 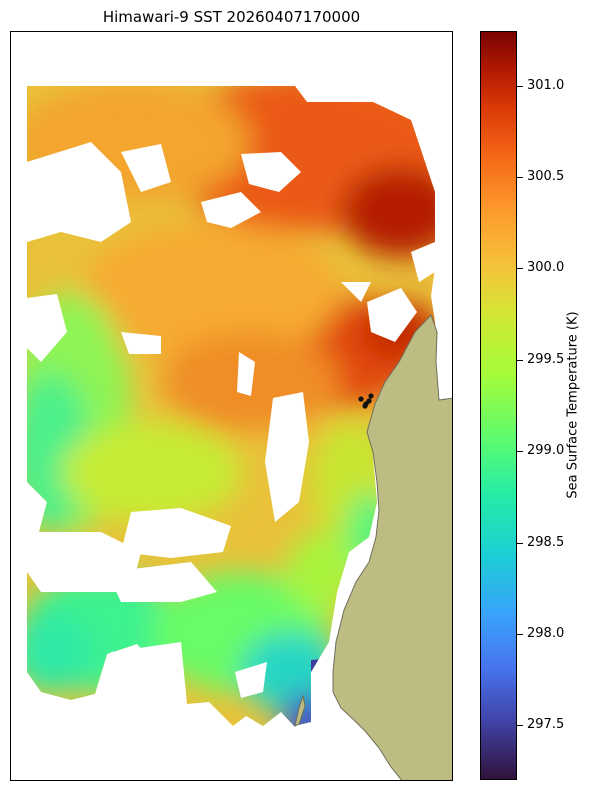 I want to click on colorbar-tick-label: 299.5, so click(x=546, y=359).